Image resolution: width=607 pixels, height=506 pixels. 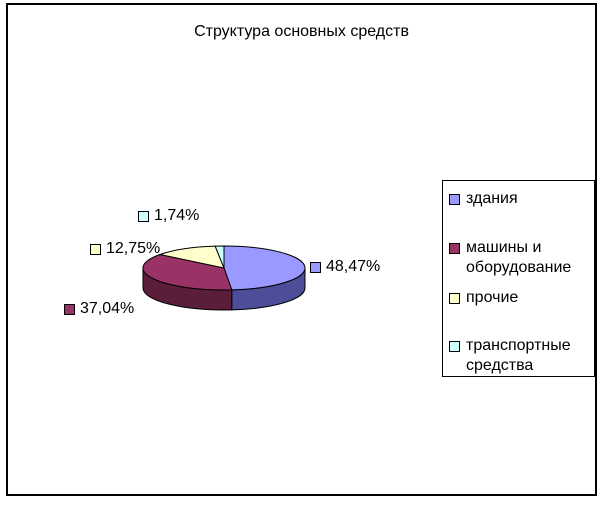 I want to click on pie-slice-transport, so click(x=219, y=257).